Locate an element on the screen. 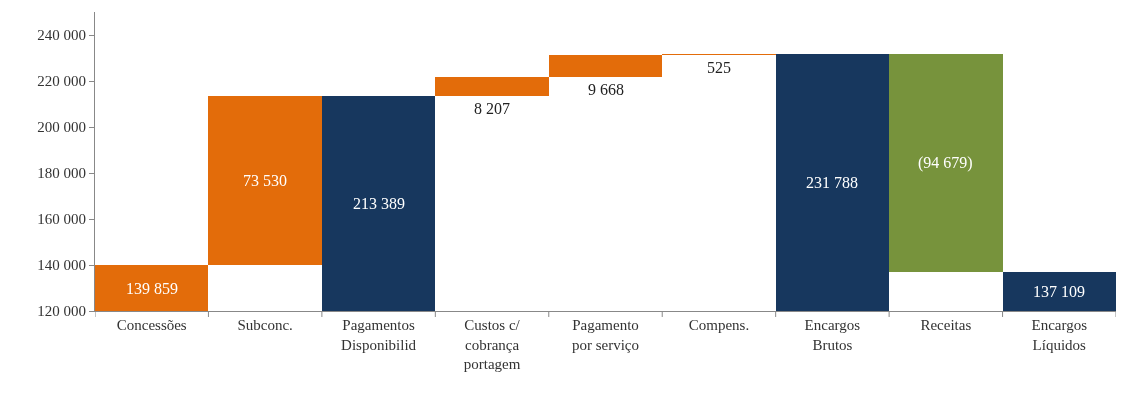 The height and width of the screenshot is (401, 1124). x-tick-label: Concessões is located at coordinates (151, 325).